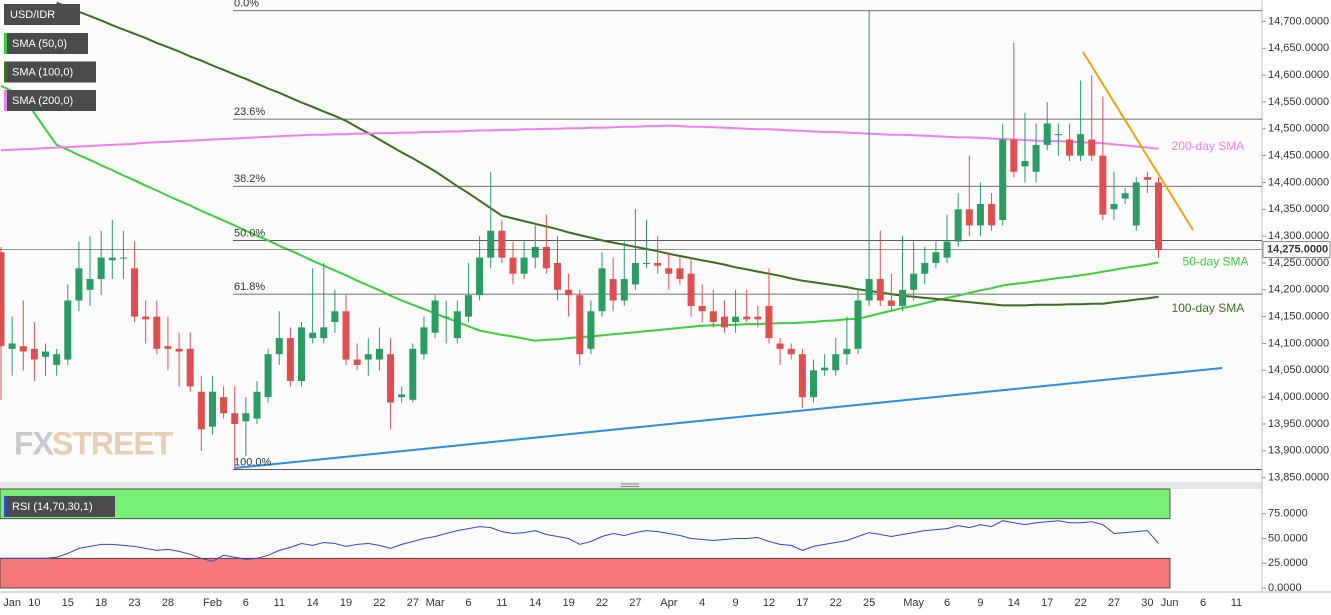  Describe the element at coordinates (769, 603) in the screenshot. I see `x-tick-label: 12` at that location.